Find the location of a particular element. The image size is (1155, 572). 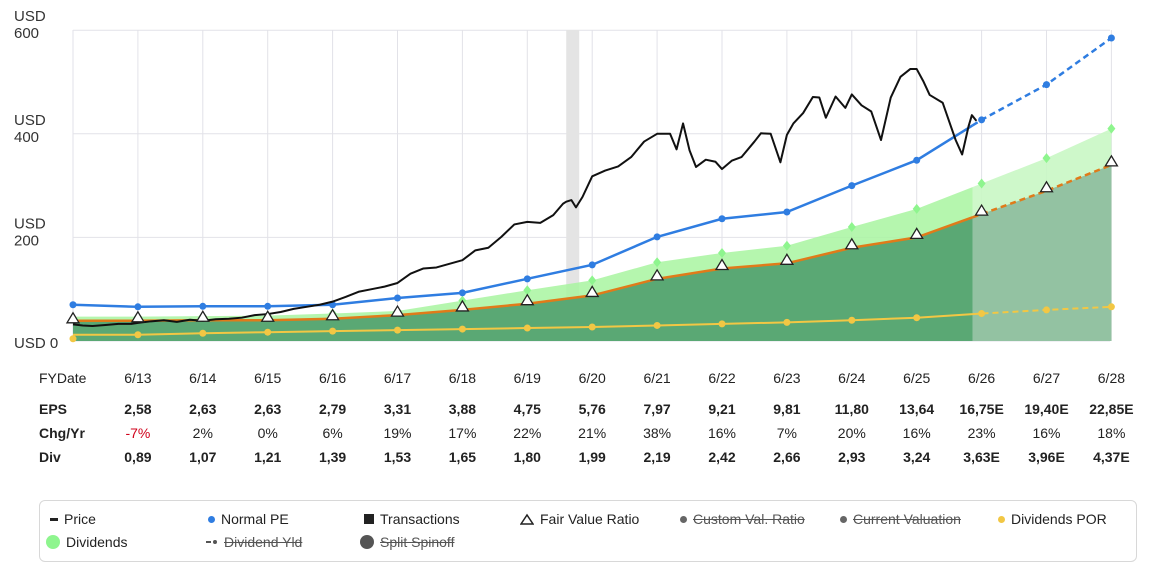

y-tick-label: USD 400 is located at coordinates (30, 129).